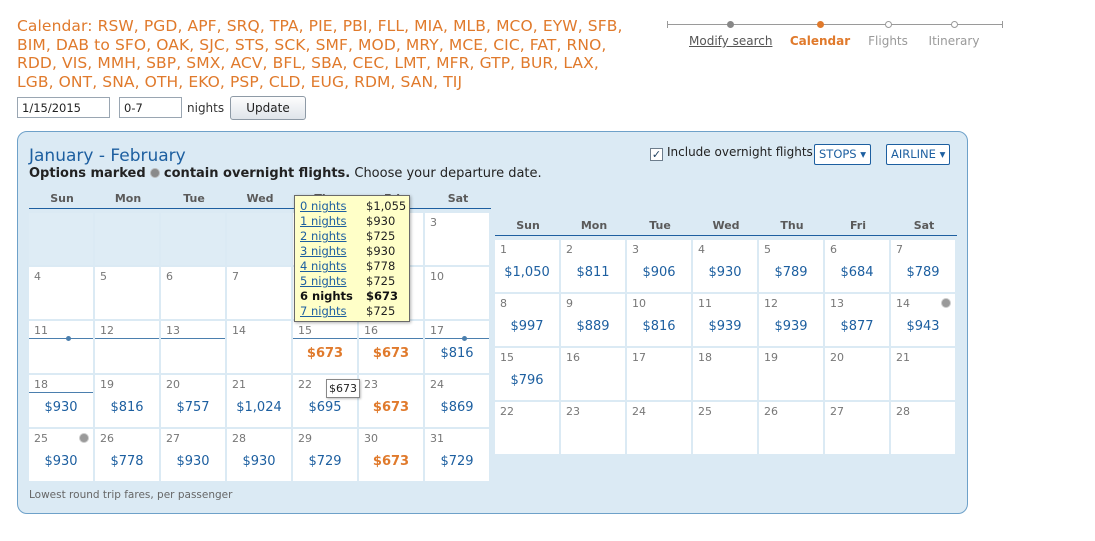 The image size is (1095, 541). Describe the element at coordinates (326, 296) in the screenshot. I see `nights-option-label: 6 nights` at that location.